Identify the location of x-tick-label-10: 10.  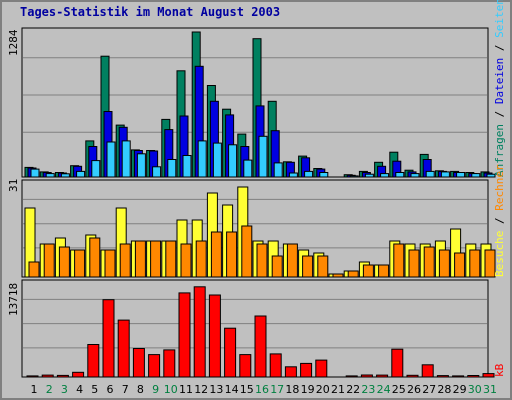
(171, 389).